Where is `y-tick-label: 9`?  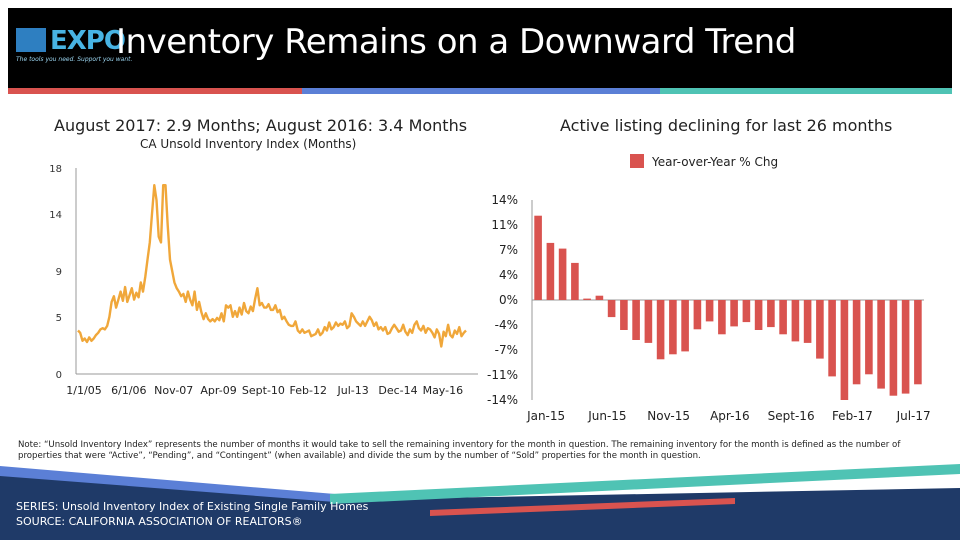 y-tick-label: 9 is located at coordinates (59, 272).